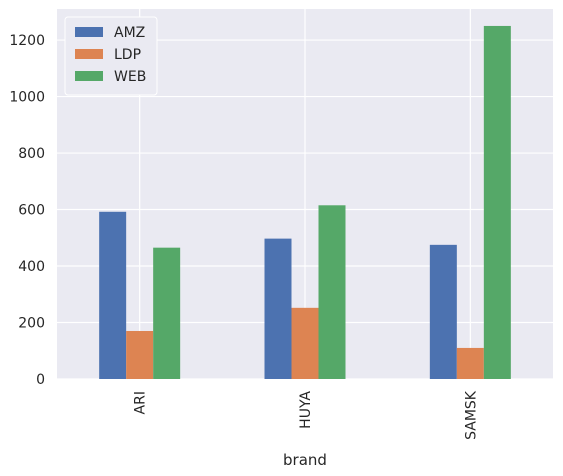  Describe the element at coordinates (27, 41) in the screenshot. I see `y-tick-label: 1200` at that location.